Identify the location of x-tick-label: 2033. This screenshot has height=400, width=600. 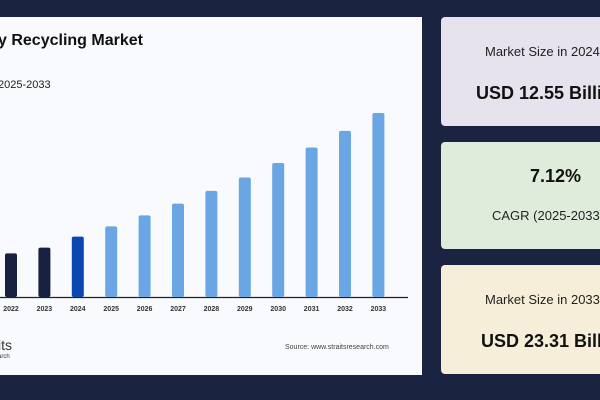
(379, 309).